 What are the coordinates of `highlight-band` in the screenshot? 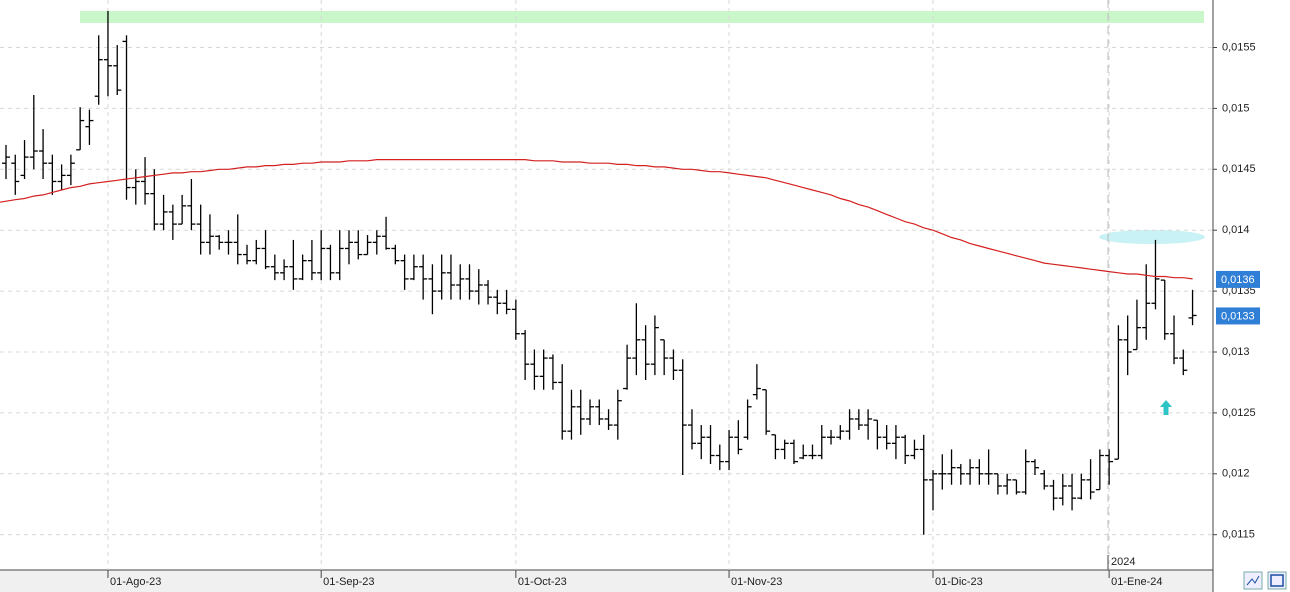 It's located at (642, 17).